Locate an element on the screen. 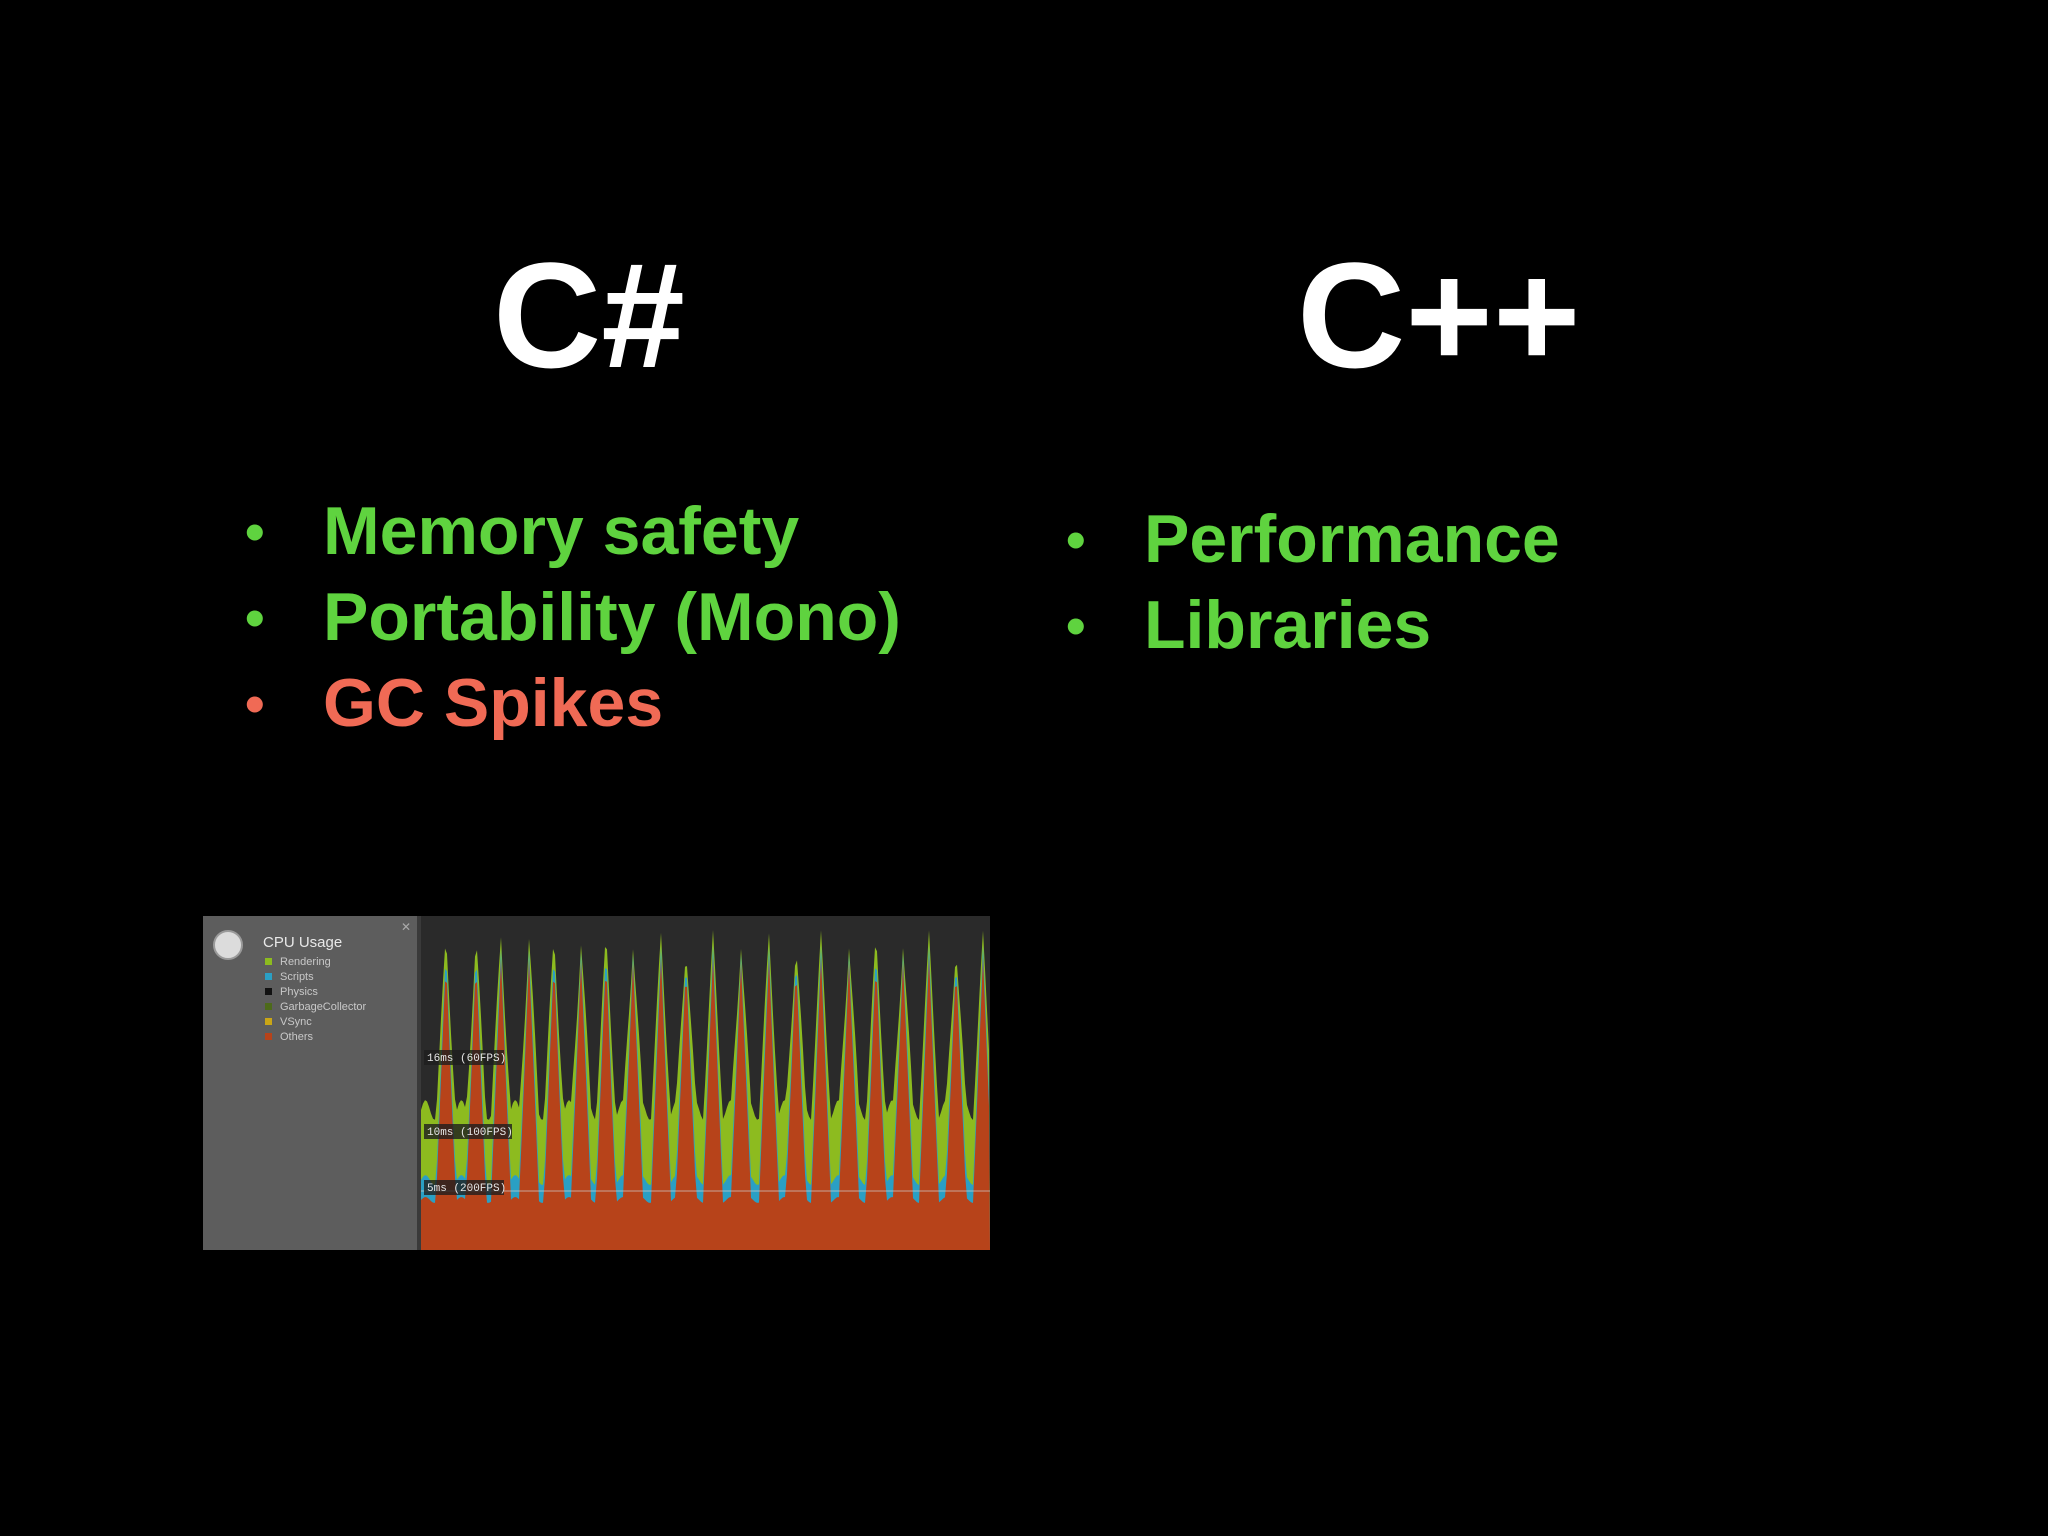 This screenshot has height=1536, width=2048. legend-label: Scripts is located at coordinates (297, 976).